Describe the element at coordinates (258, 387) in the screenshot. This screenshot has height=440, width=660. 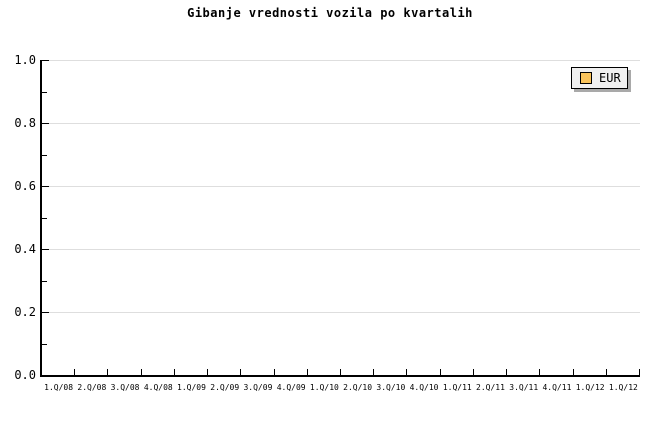
I see `x-axis-label: 3.Q/09` at that location.